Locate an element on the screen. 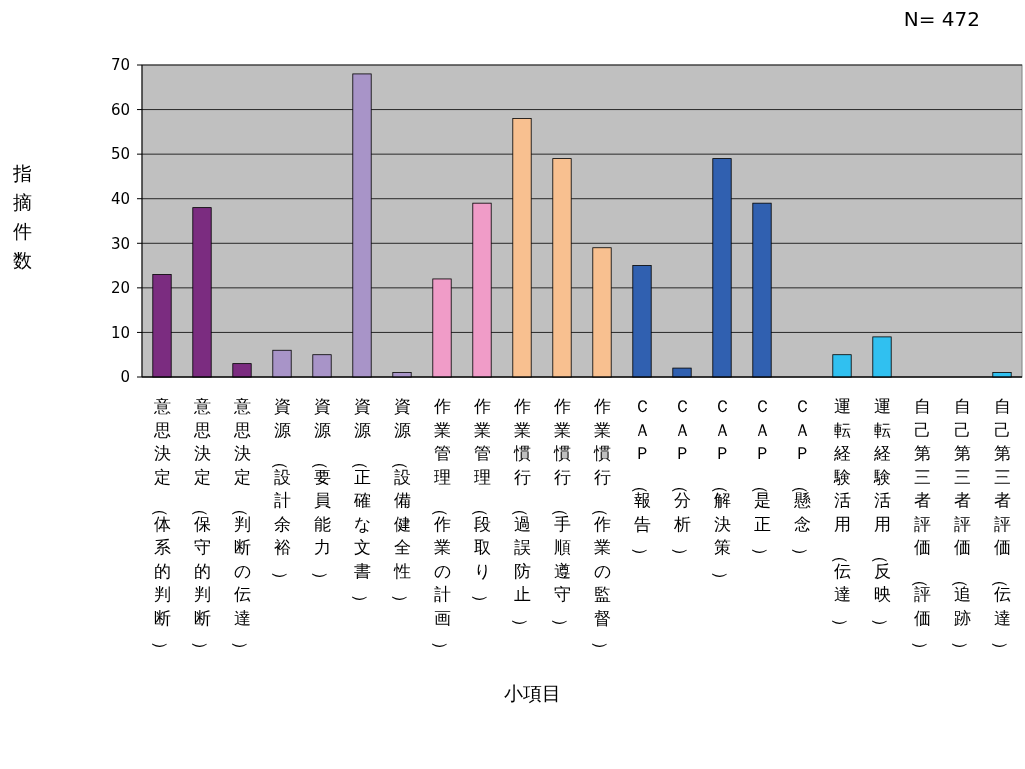 This screenshot has width=1025, height=769. category-label: 意思決定（体系的判断） is located at coordinates (160, 527).